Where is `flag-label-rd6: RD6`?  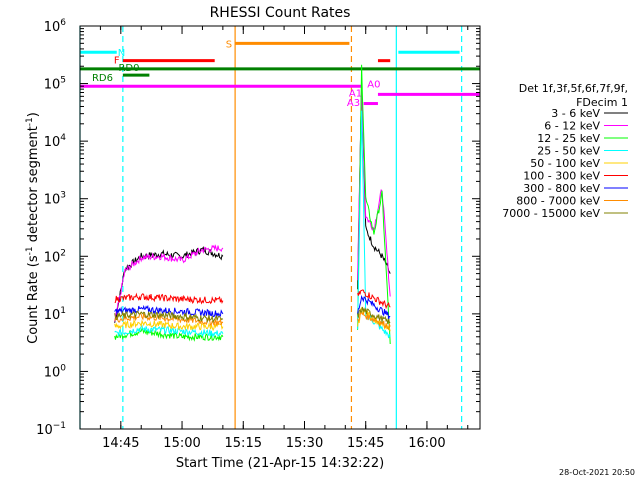 flag-label-rd6: RD6 is located at coordinates (102, 78).